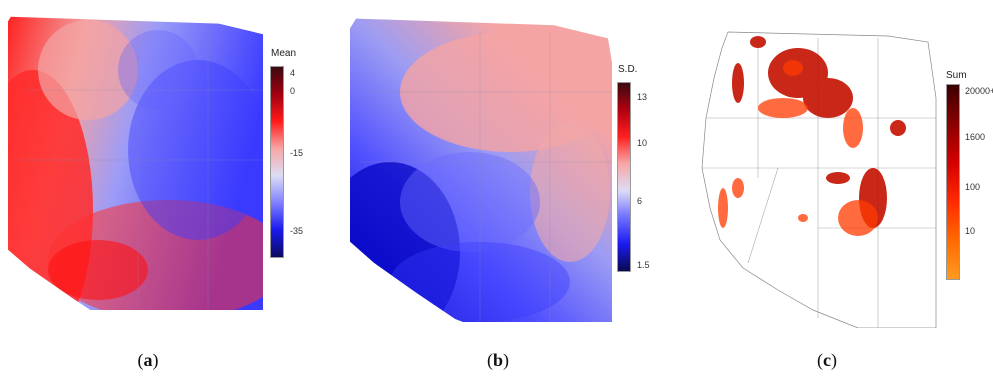  I want to click on sd-tick-10: 10, so click(642, 143).